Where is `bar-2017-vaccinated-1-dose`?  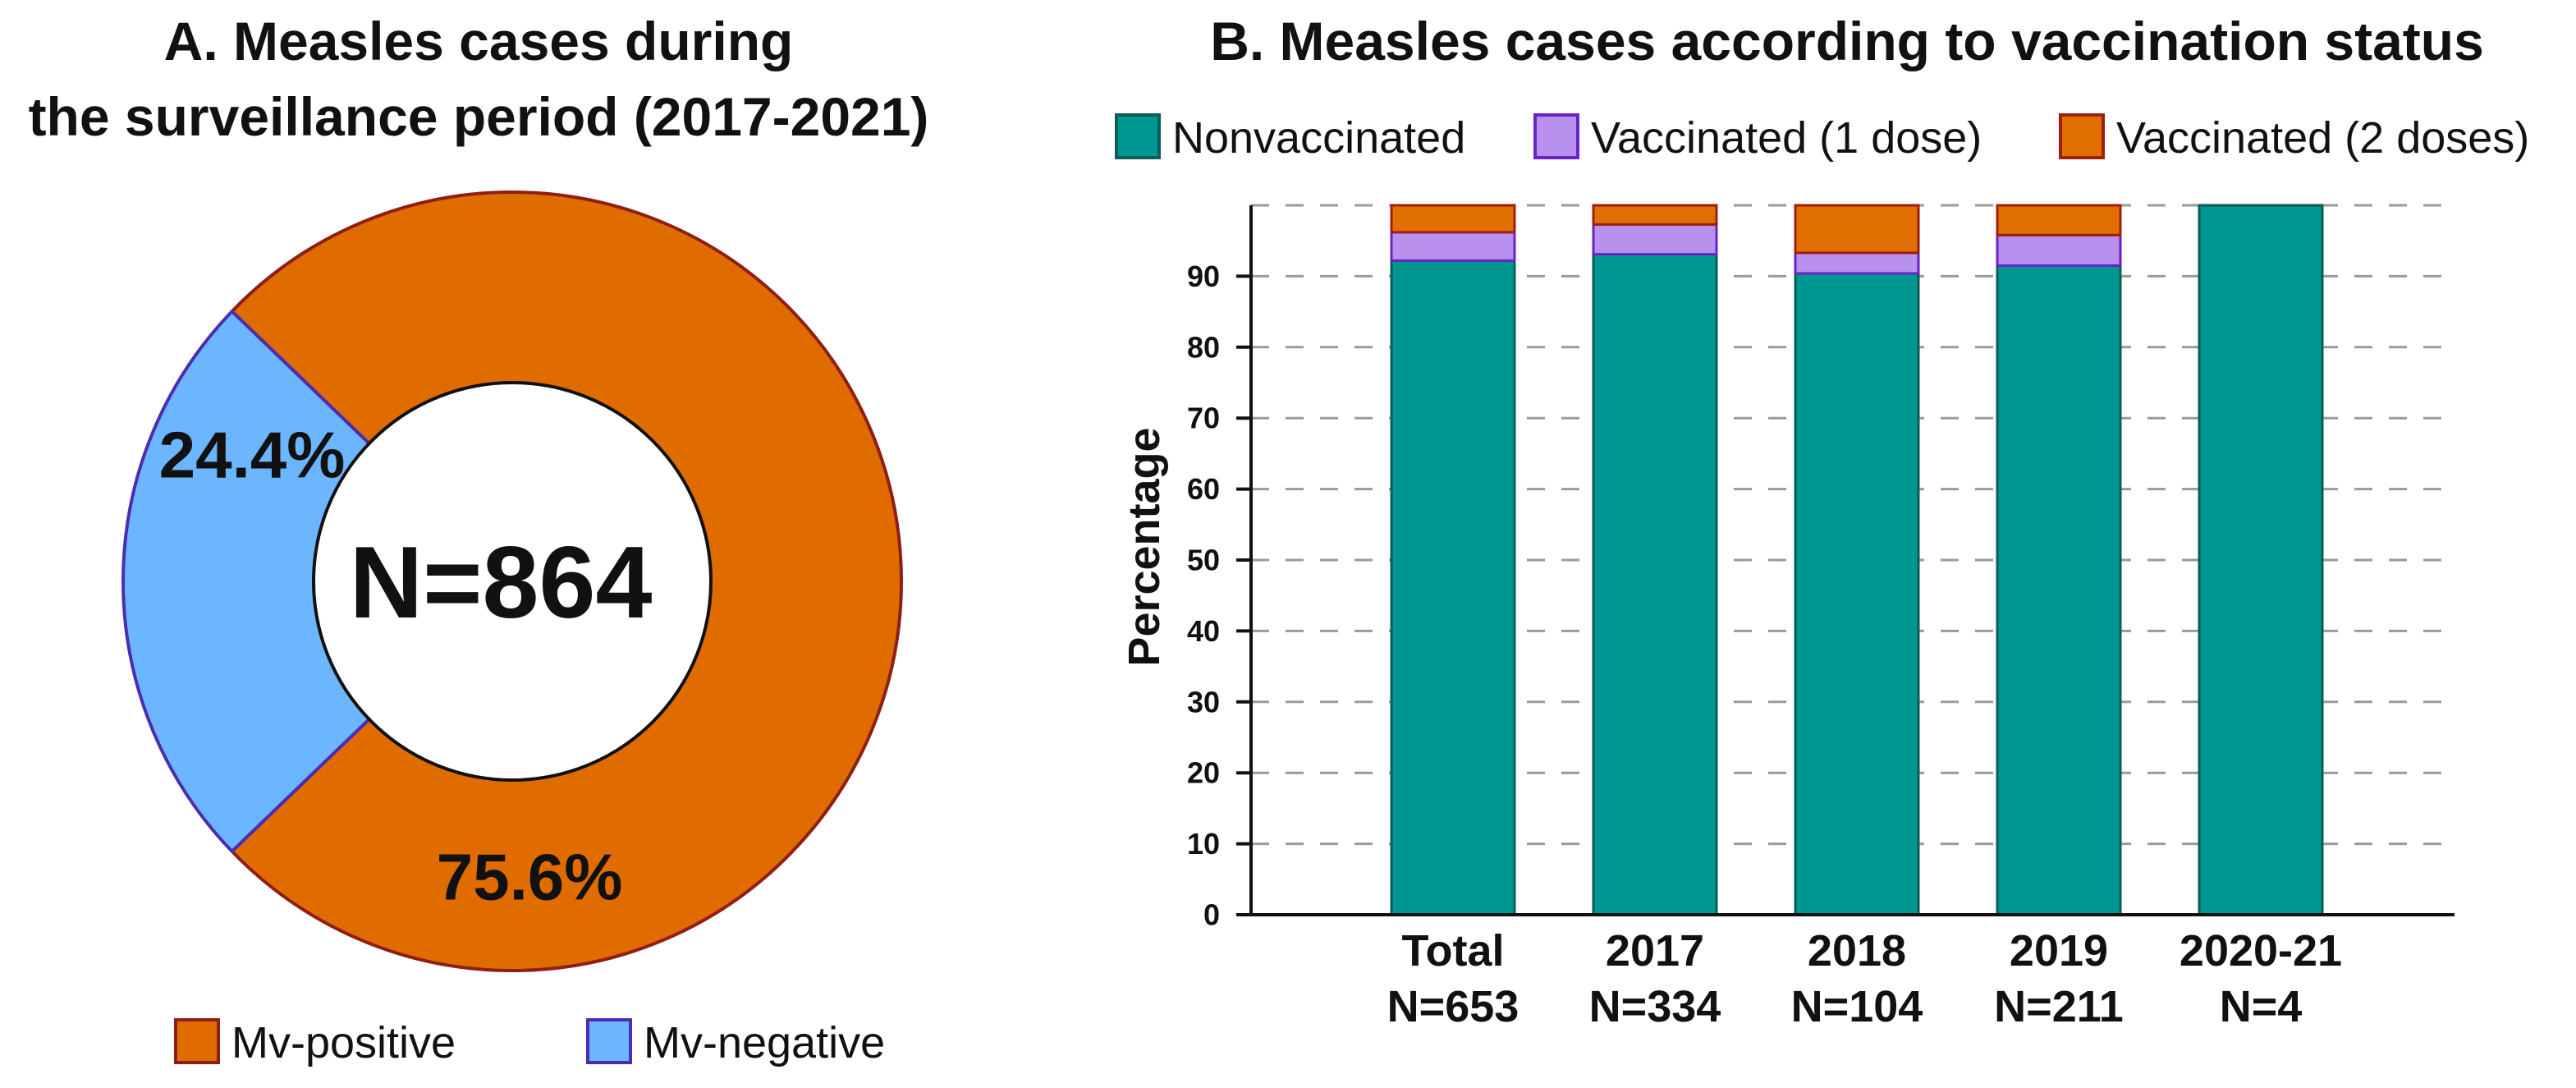 bar-2017-vaccinated-1-dose is located at coordinates (1655, 239).